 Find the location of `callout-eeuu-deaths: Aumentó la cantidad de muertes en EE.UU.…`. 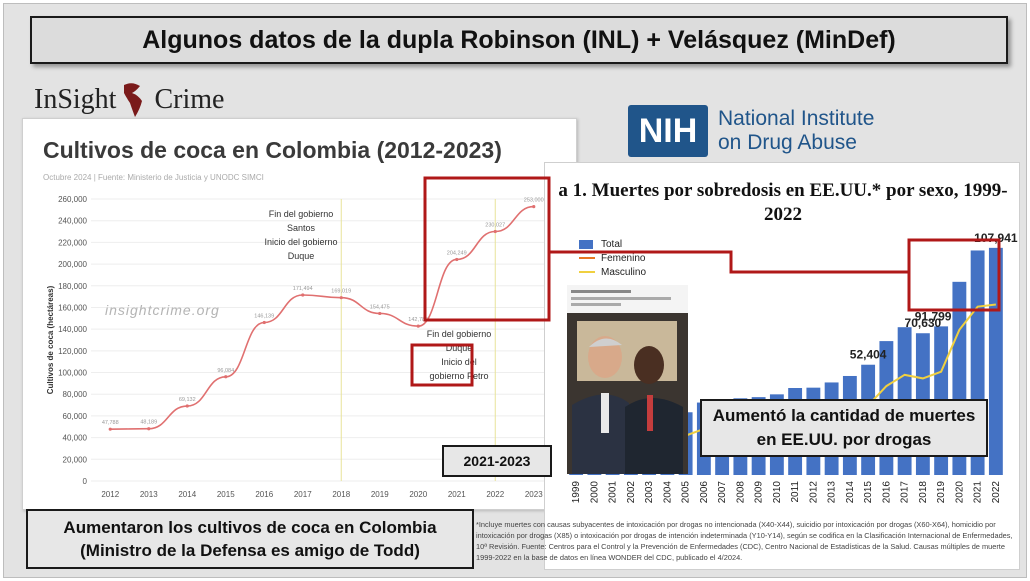

callout-eeuu-deaths: Aumentó la cantidad de muertes en EE.UU.… is located at coordinates (844, 428).